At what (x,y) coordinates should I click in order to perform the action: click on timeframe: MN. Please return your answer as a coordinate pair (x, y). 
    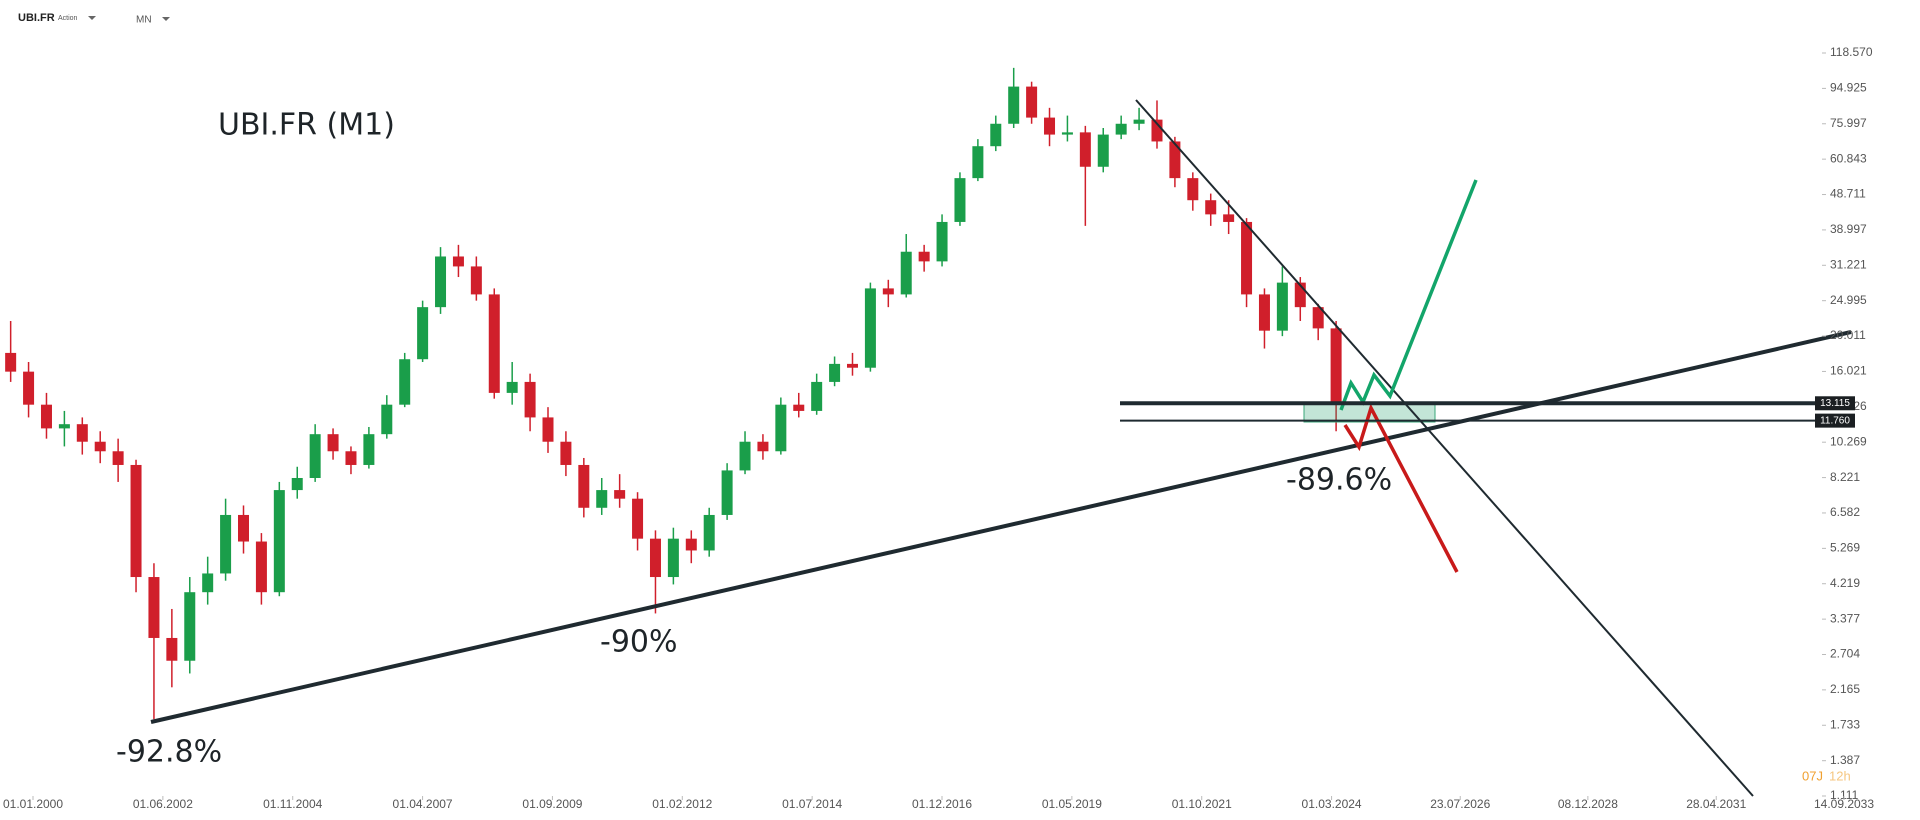
    Looking at the image, I should click on (144, 20).